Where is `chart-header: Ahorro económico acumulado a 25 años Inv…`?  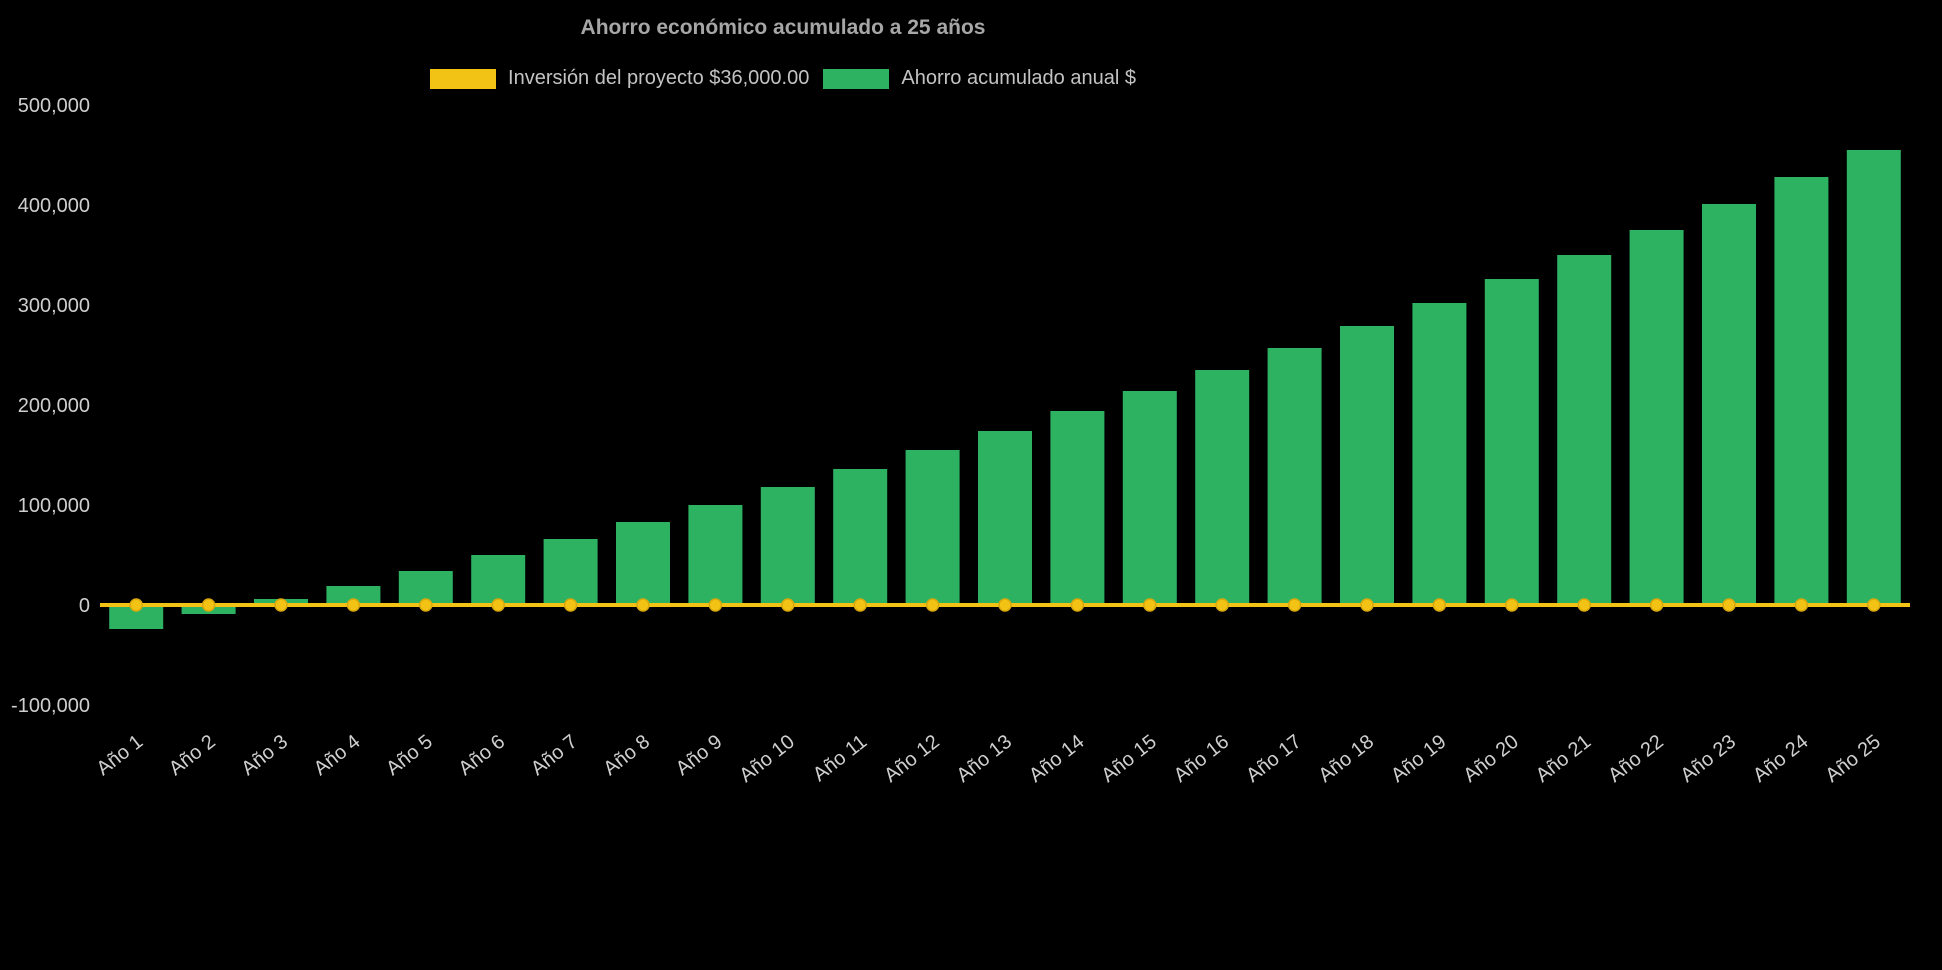 chart-header: Ahorro económico acumulado a 25 años Inv… is located at coordinates (783, 53).